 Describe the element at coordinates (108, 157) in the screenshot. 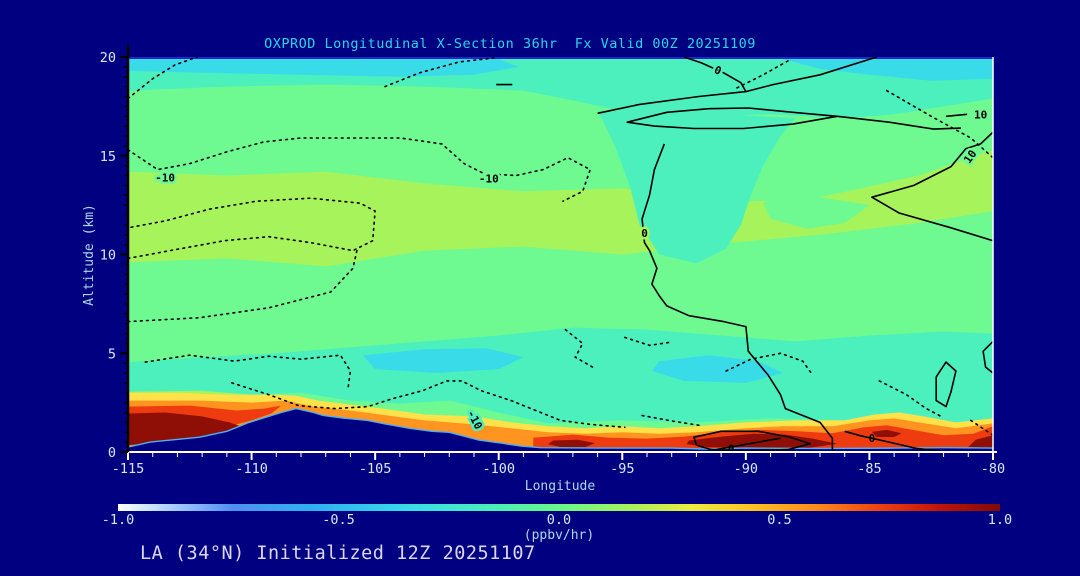

I see `y-tick-label: 15` at that location.